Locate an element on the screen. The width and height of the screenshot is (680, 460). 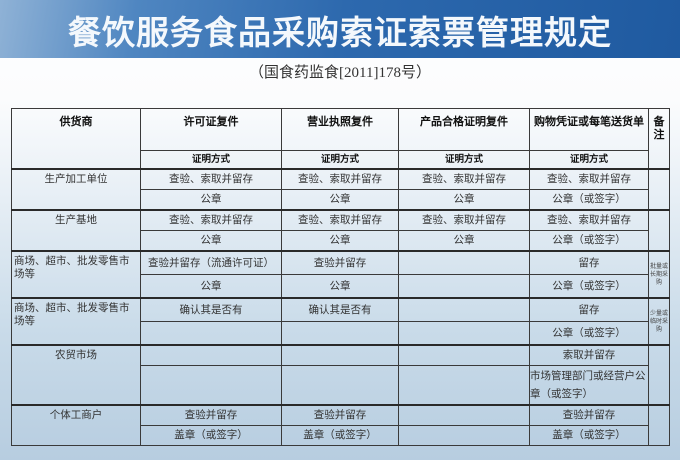
header-receipt: 购物凭证或每笔送货单 is located at coordinates (589, 129).